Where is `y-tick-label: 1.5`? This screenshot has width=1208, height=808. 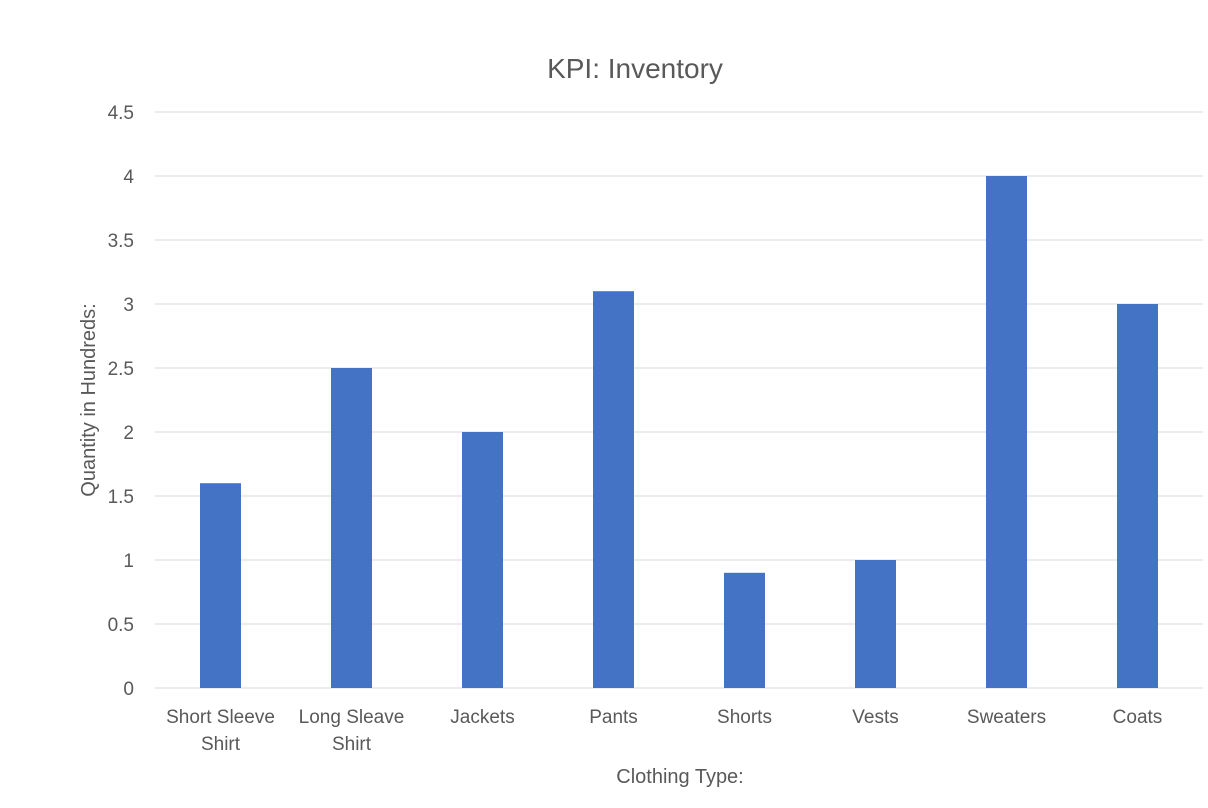 y-tick-label: 1.5 is located at coordinates (121, 497).